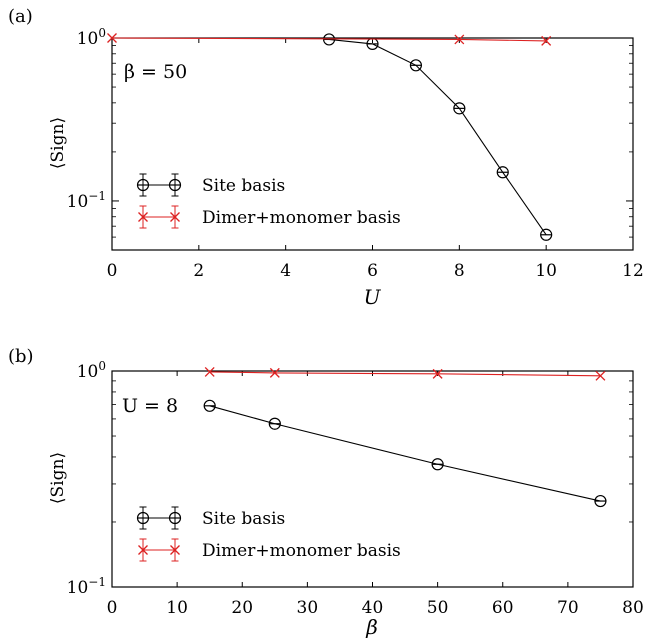 The image size is (647, 642). I want to click on x-tick-label: 20, so click(242, 608).